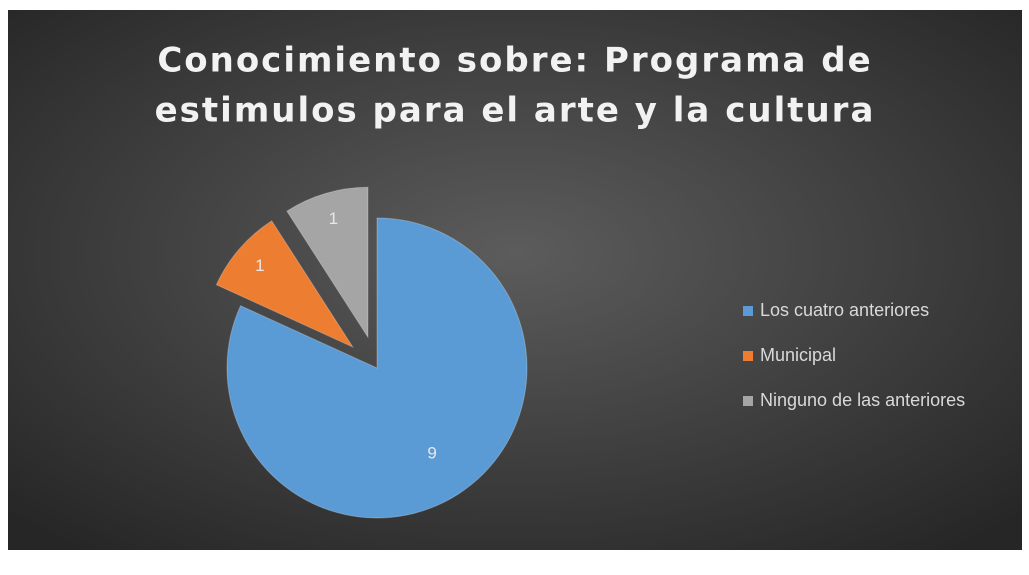 The height and width of the screenshot is (575, 1029). Describe the element at coordinates (862, 400) in the screenshot. I see `legend-label: Ninguno de las anteriores` at that location.